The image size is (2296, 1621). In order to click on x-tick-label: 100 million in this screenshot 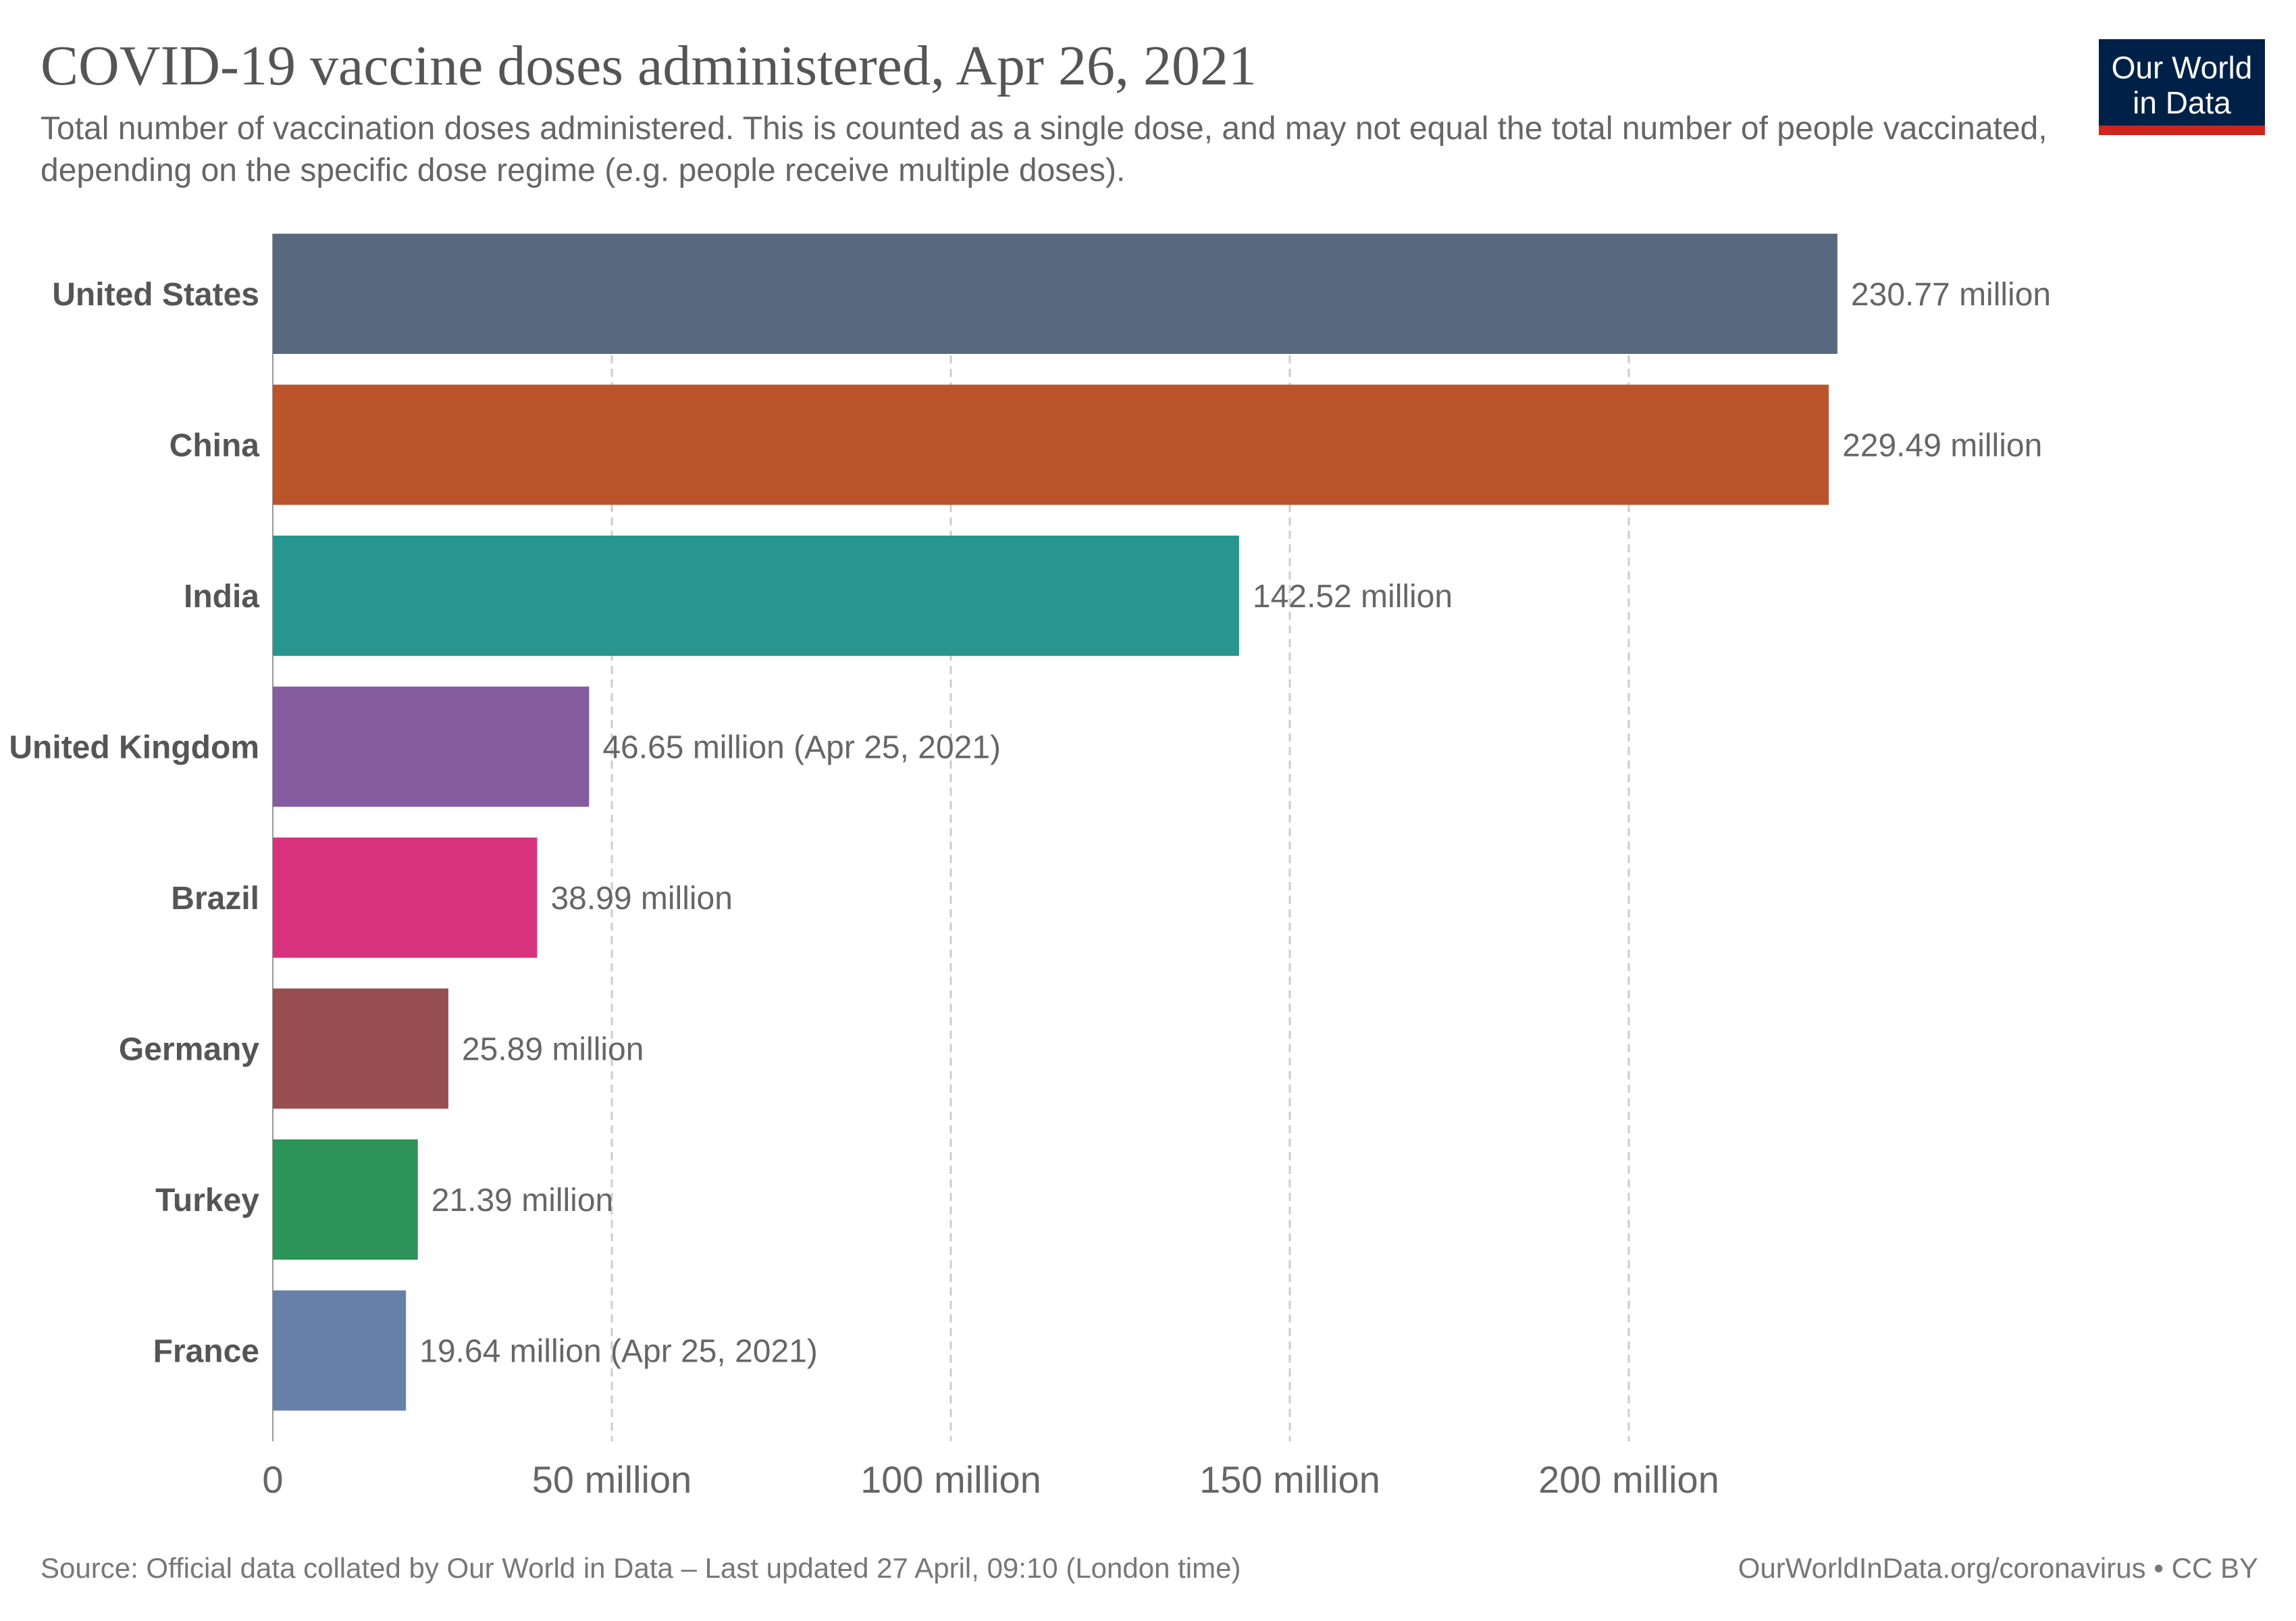, I will do `click(951, 1479)`.